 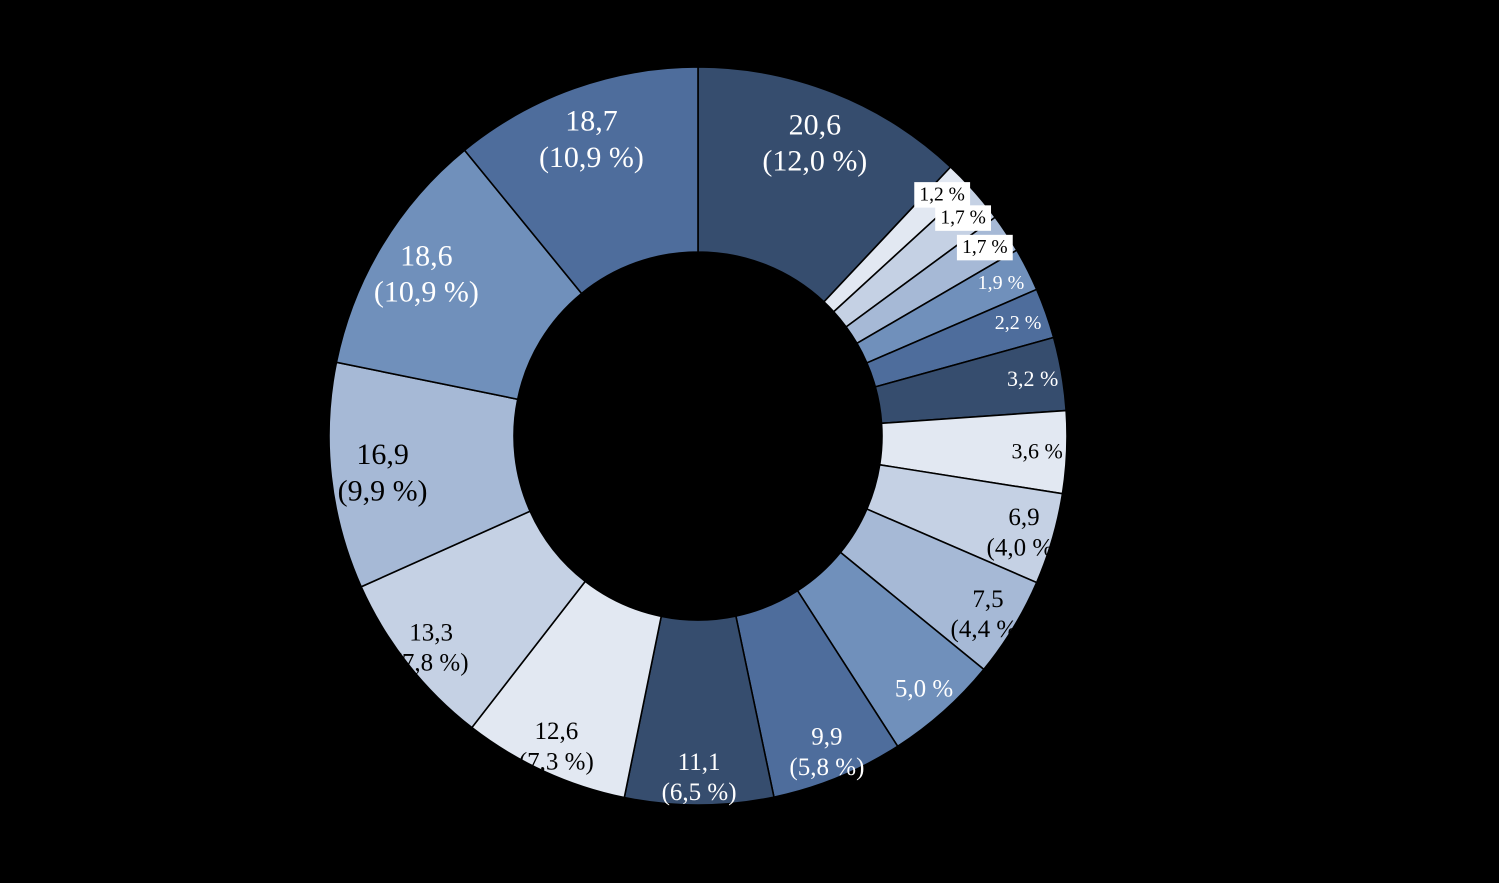 What do you see at coordinates (826, 752) in the screenshot?
I see `slice-label-12: 9,9 (5,8 %)` at bounding box center [826, 752].